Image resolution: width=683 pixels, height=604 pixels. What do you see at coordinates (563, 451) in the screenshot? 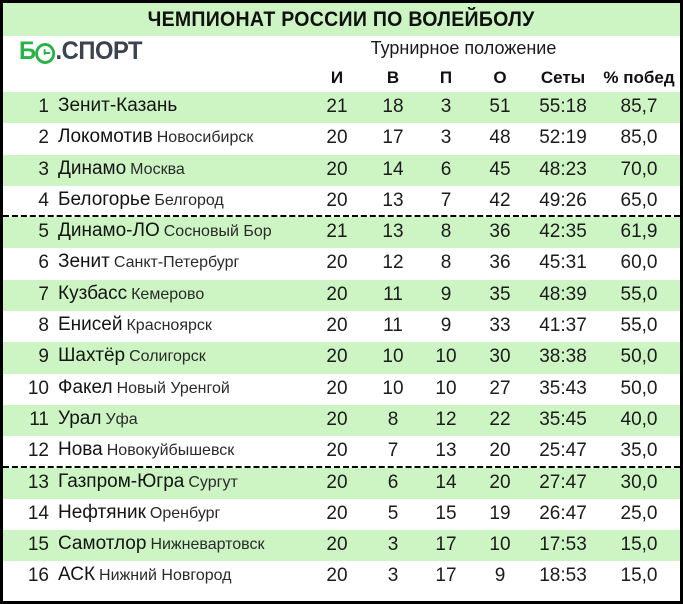
I see `cell-sets: 25:47` at bounding box center [563, 451].